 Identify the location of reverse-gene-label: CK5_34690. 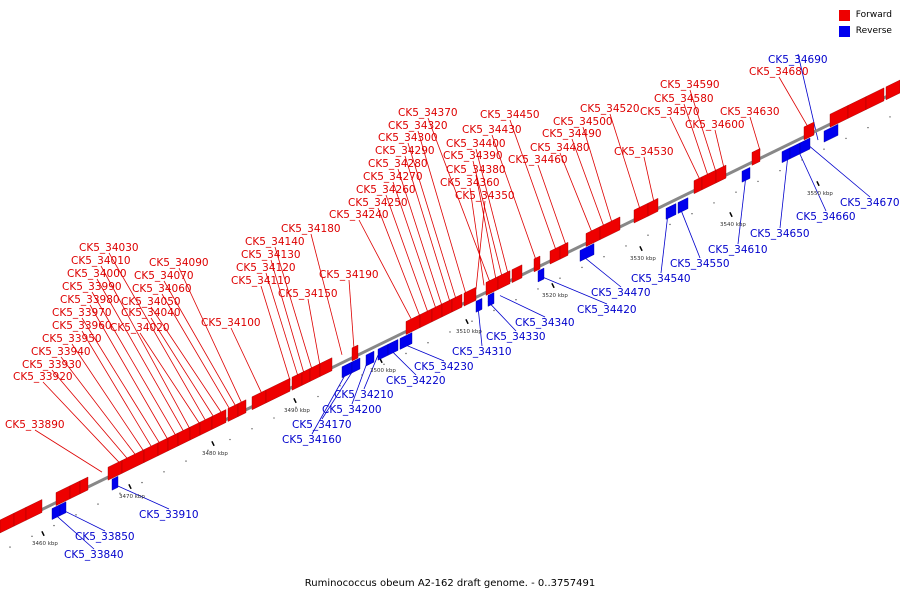
(798, 60).